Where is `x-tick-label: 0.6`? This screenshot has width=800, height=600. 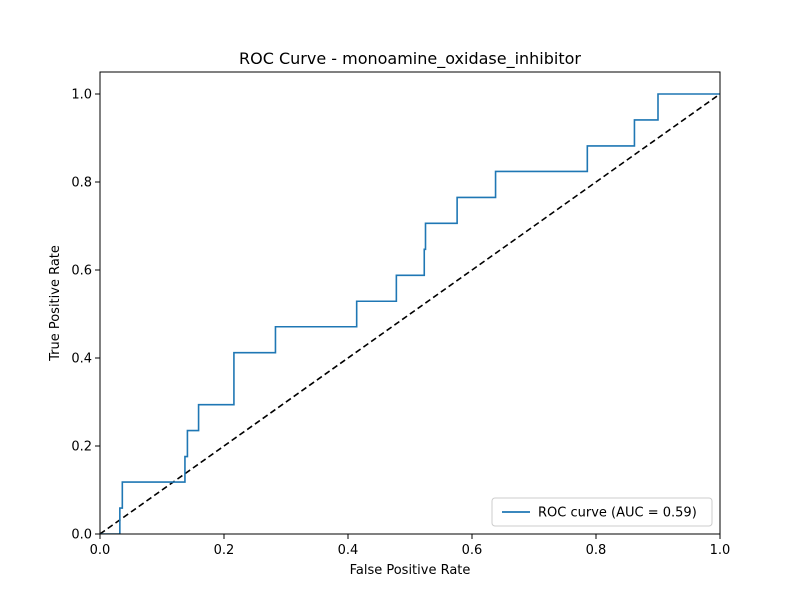
x-tick-label: 0.6 is located at coordinates (472, 550).